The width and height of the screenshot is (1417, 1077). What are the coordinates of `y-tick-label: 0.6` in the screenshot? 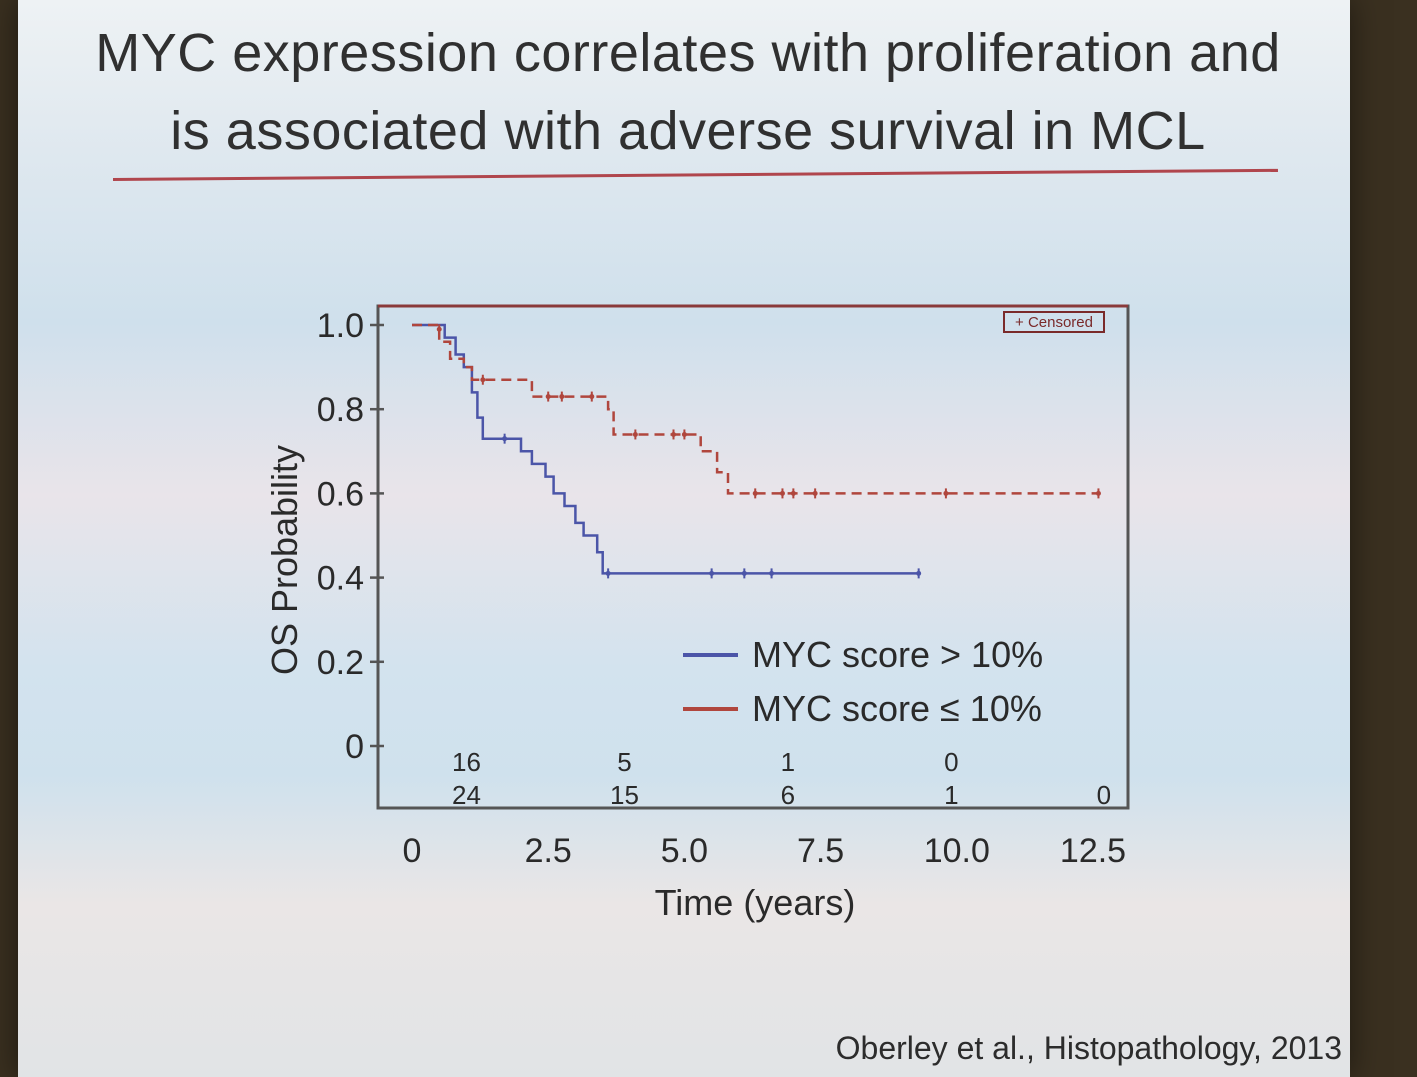 It's located at (340, 494).